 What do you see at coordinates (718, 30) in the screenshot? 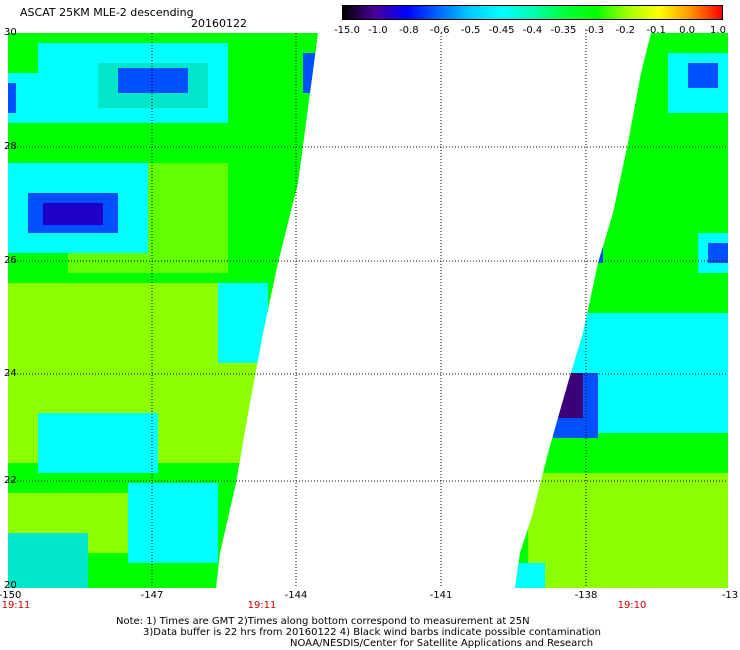
I see `colorbar-tick-label: 1.0` at bounding box center [718, 30].